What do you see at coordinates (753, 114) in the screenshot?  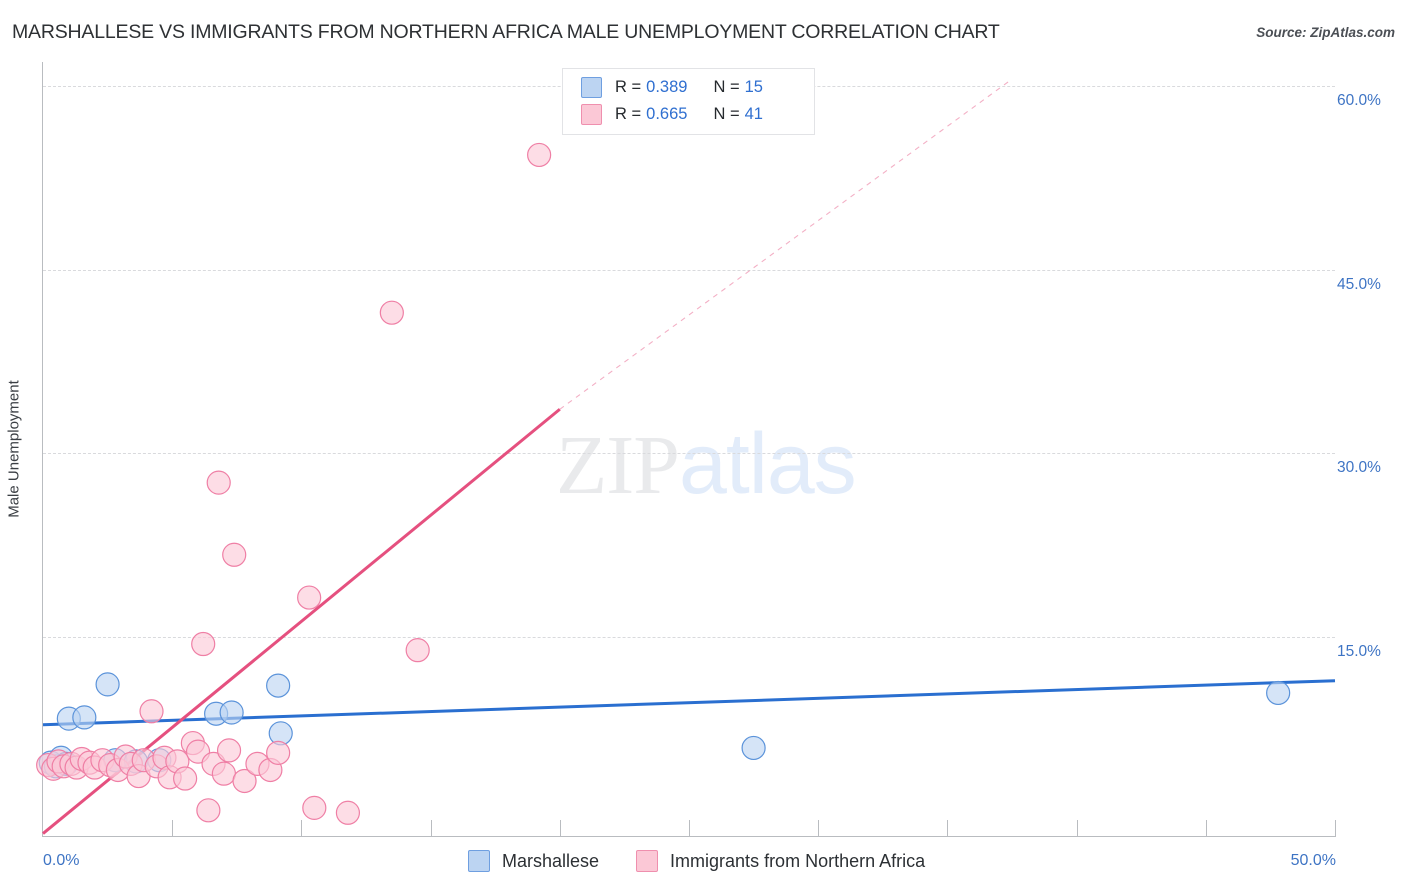 I see `n-value: 41` at bounding box center [753, 114].